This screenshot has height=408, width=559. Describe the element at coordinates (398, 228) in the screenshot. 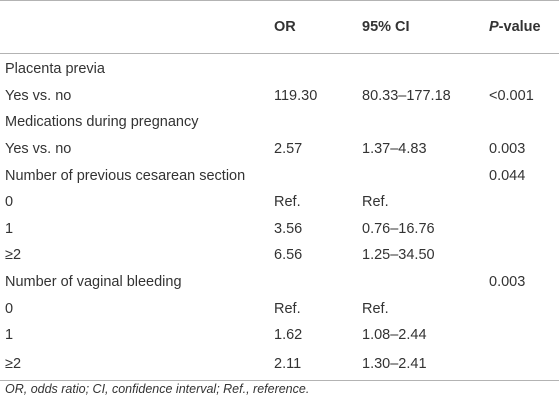

I see `row-ci: 0.76–16.76` at that location.